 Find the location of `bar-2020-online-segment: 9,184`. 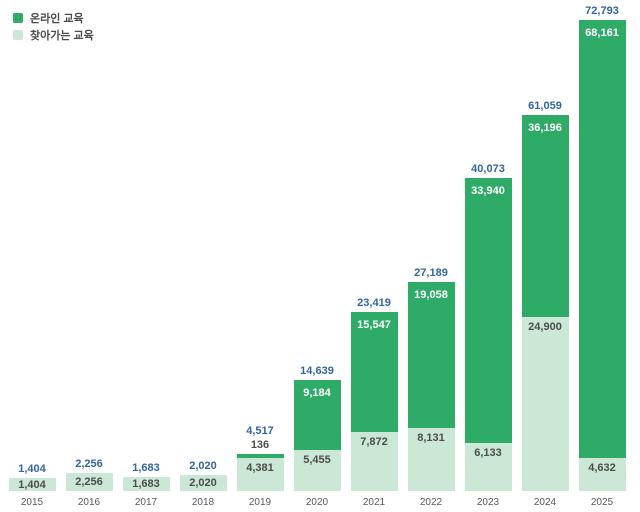

bar-2020-online-segment: 9,184 is located at coordinates (317, 415).